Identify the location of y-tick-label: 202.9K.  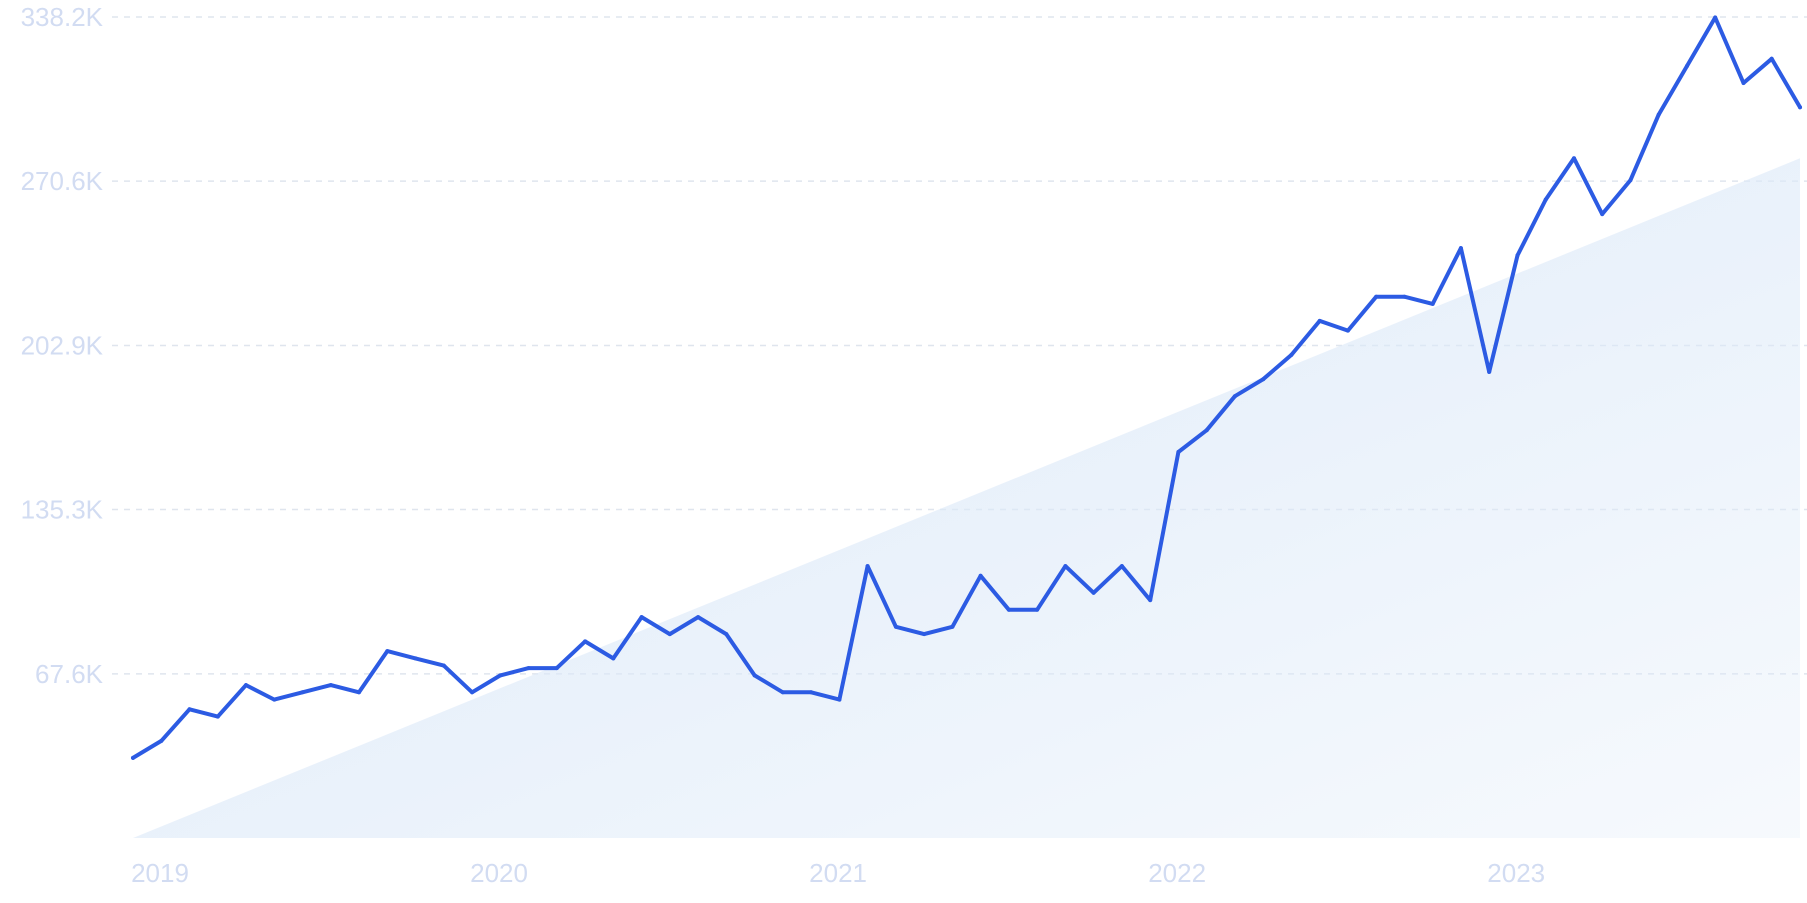
(62, 345).